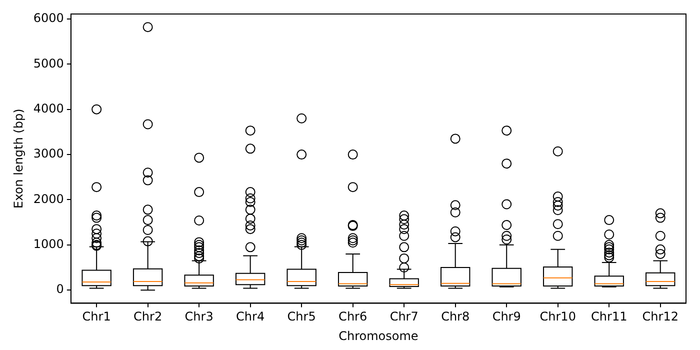  What do you see at coordinates (48, 244) in the screenshot?
I see `y-tick-label: 1000` at bounding box center [48, 244].